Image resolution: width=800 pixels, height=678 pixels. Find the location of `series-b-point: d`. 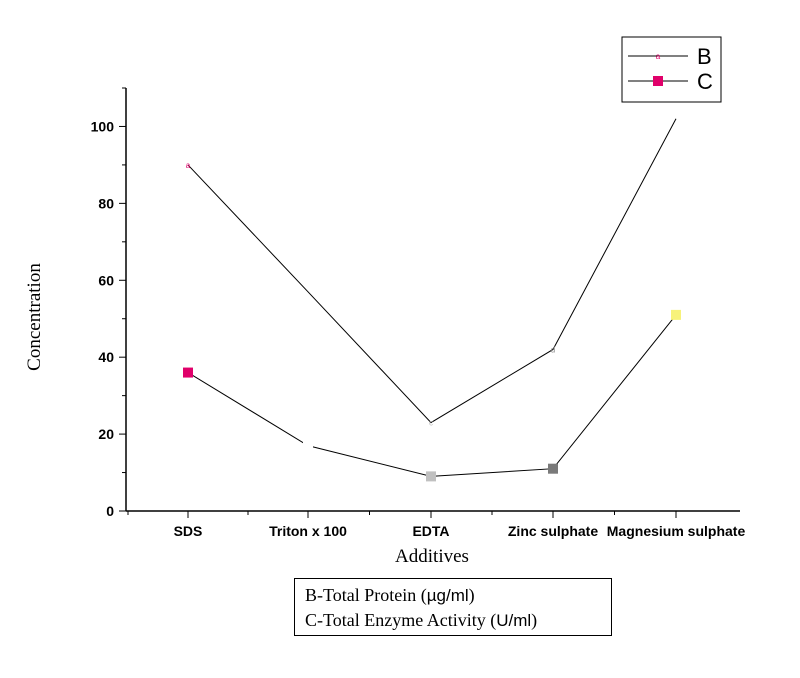

series-b-point: d is located at coordinates (553, 349).